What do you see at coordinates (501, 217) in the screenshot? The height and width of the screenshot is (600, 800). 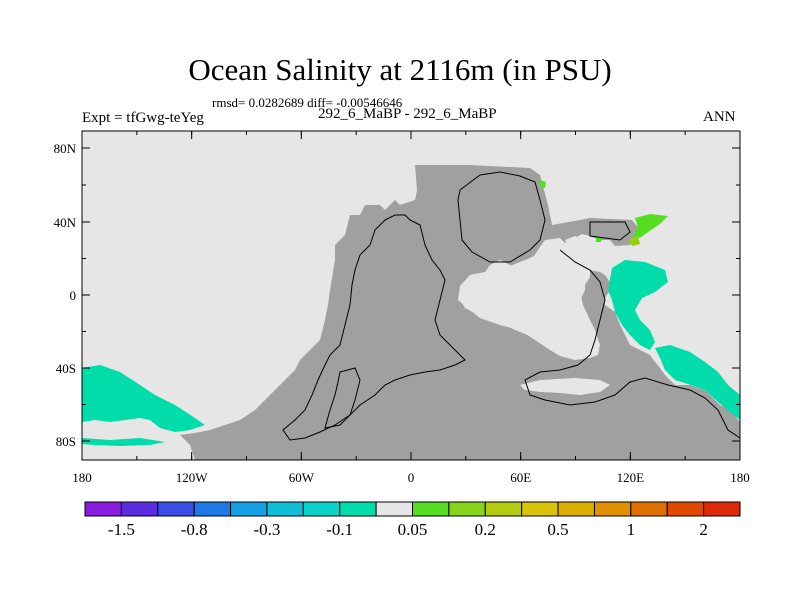 I see `coastline-arctic` at bounding box center [501, 217].